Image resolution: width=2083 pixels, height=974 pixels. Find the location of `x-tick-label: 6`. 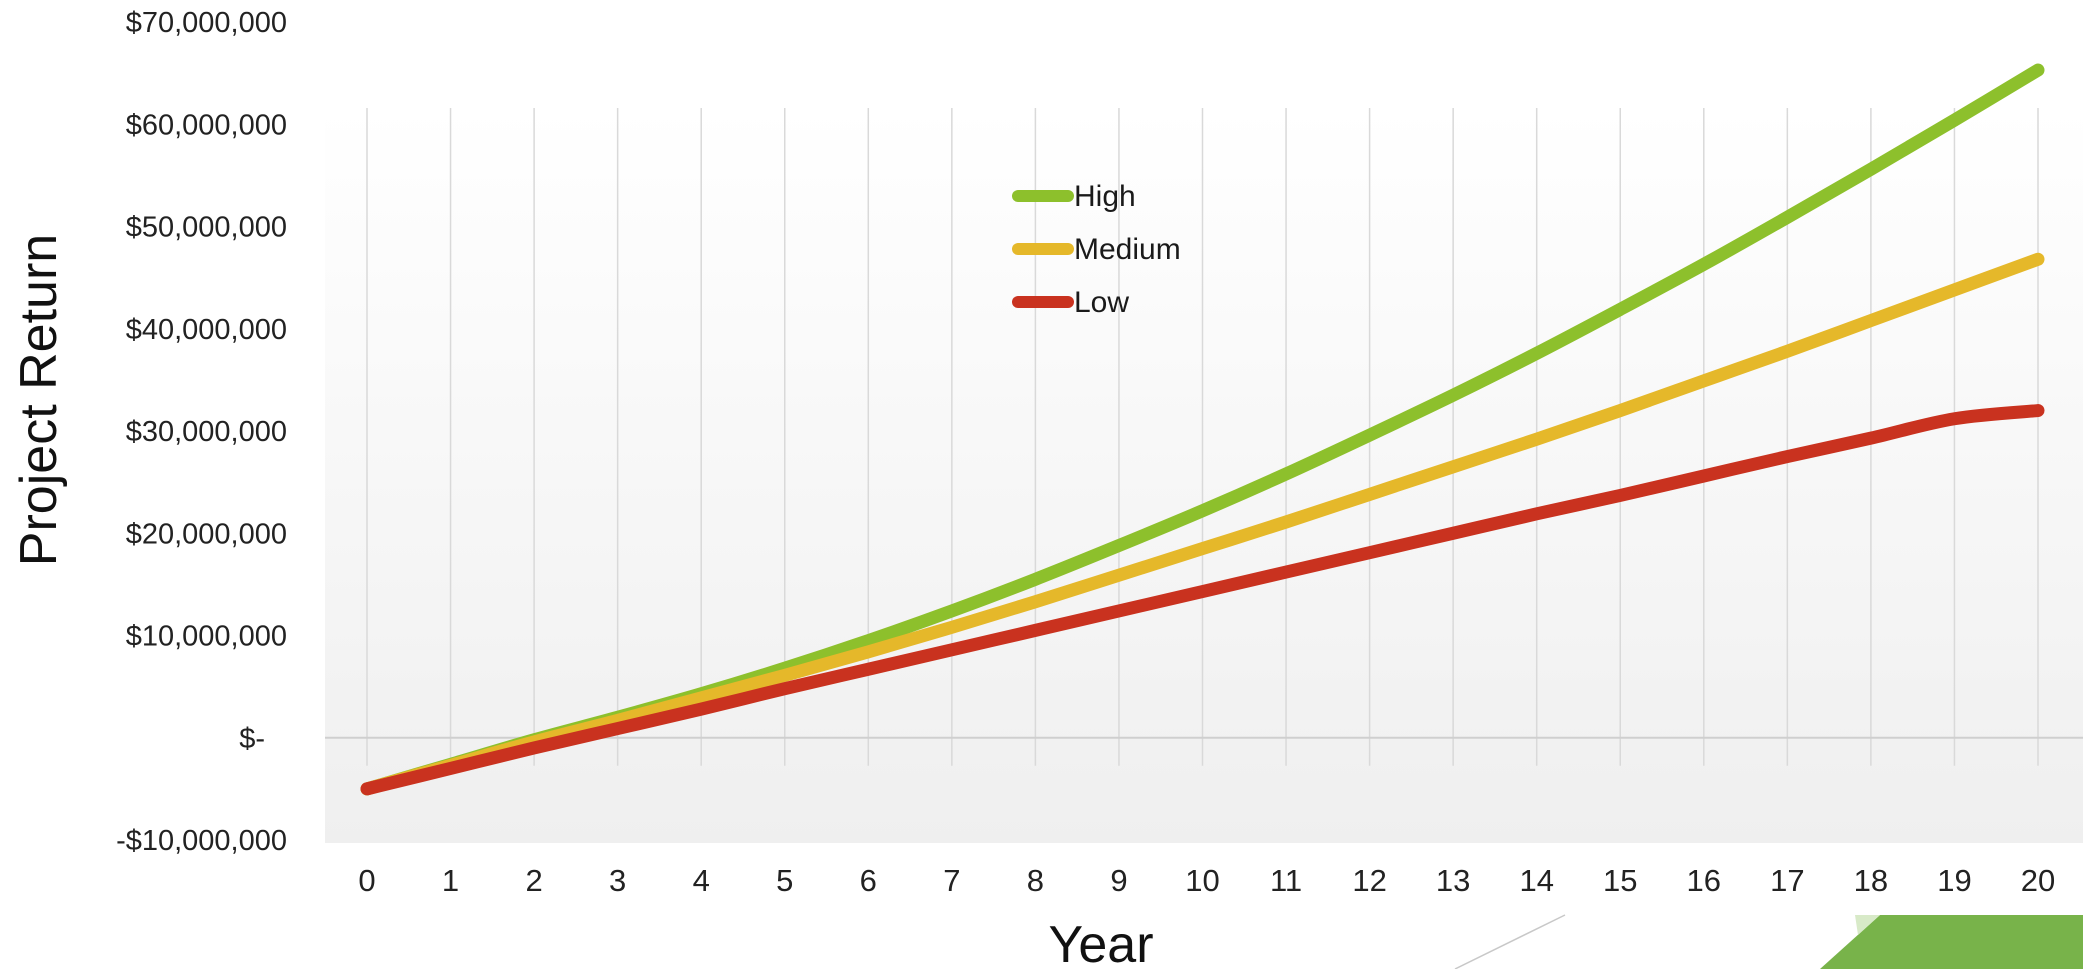

x-tick-label: 6 is located at coordinates (868, 880).